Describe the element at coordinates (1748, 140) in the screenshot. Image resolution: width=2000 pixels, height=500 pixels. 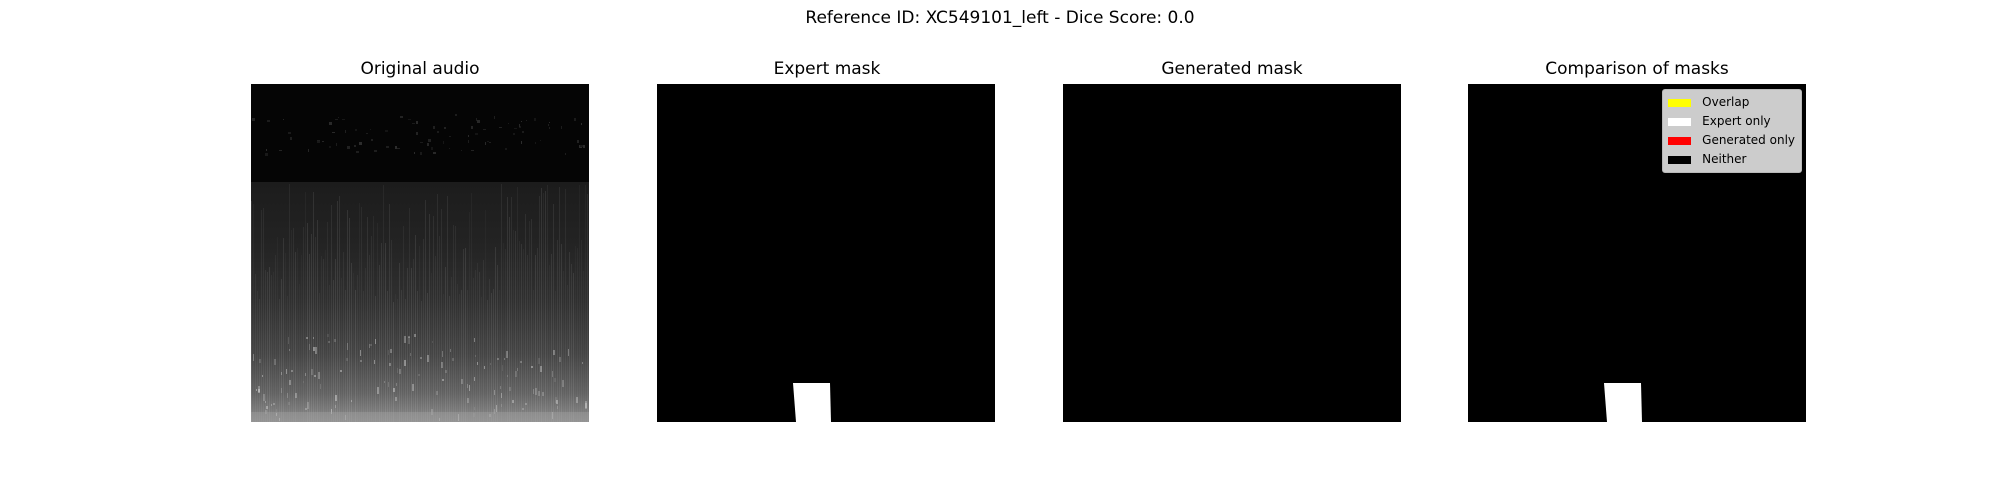
I see `legend-label: Generated only` at that location.